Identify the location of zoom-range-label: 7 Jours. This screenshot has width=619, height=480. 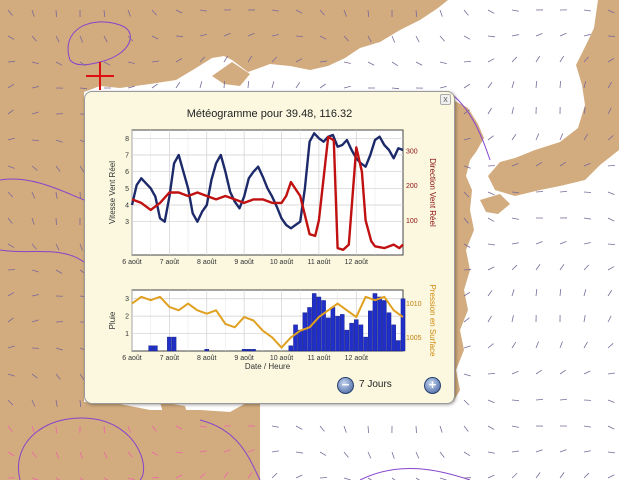
(375, 384).